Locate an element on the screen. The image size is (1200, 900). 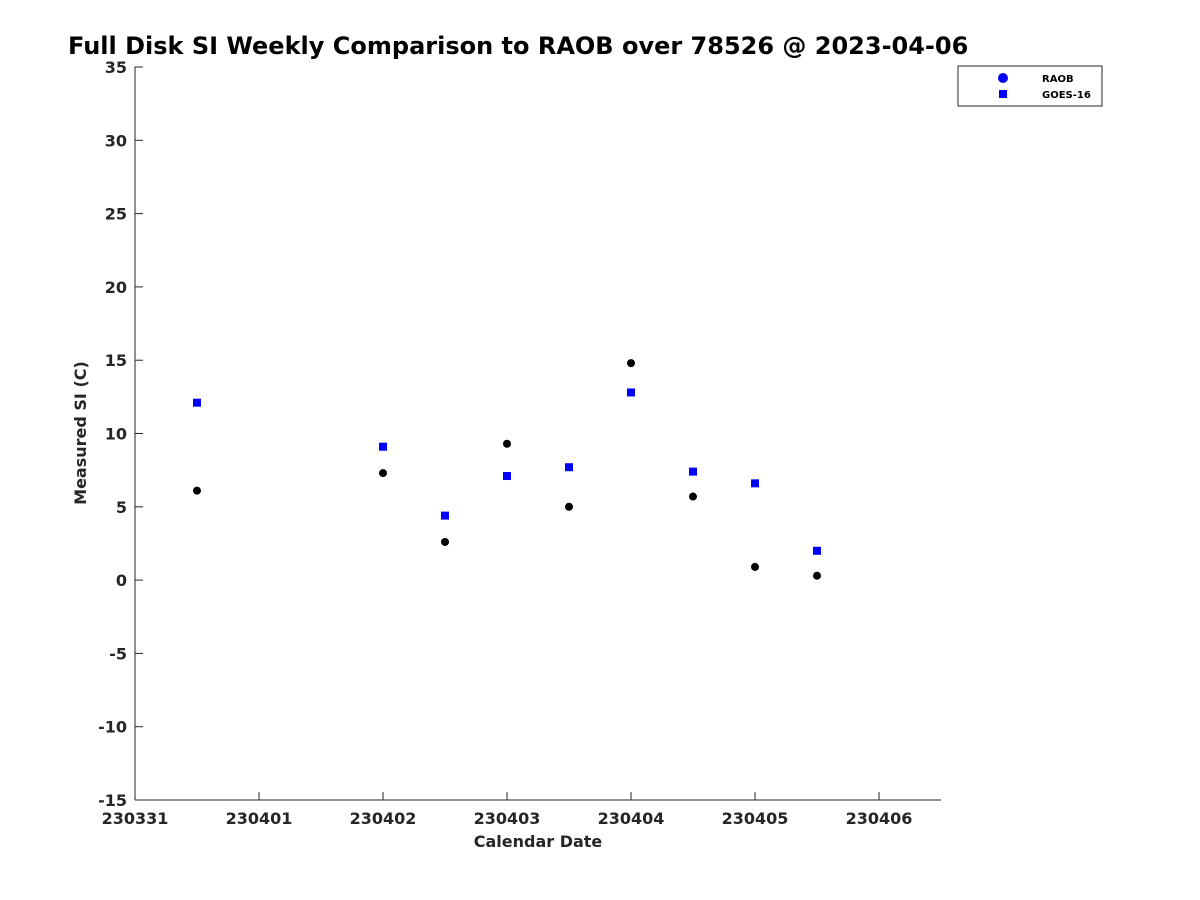
x-tick-label: 230404 is located at coordinates (631, 818).